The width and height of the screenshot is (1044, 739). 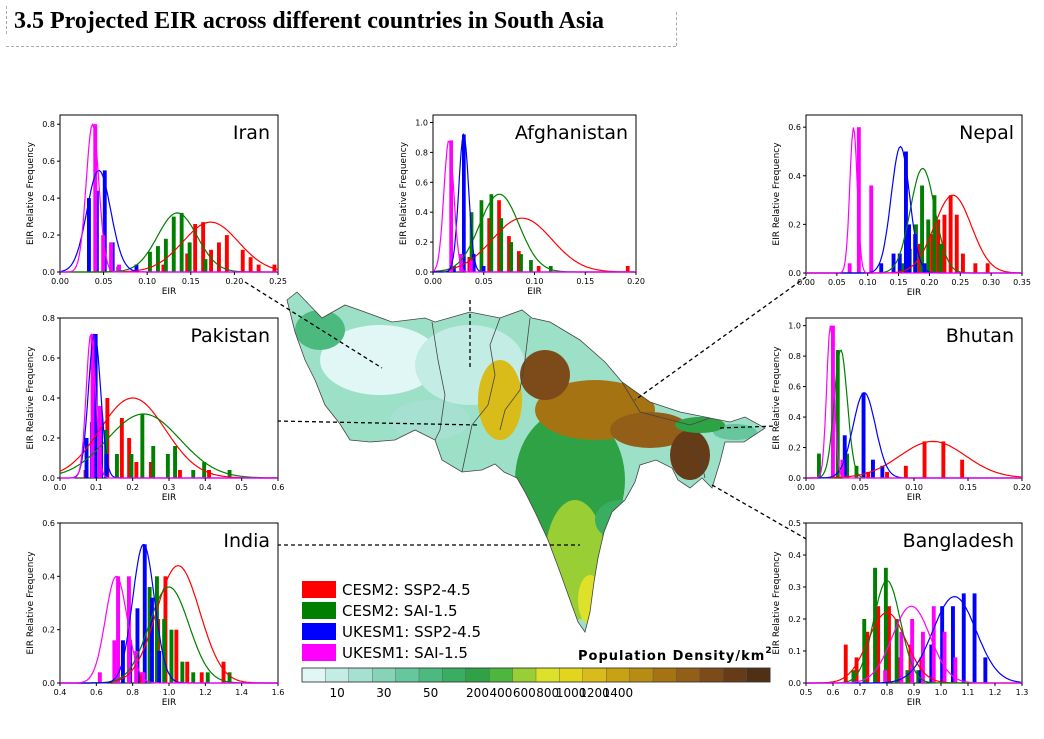 What do you see at coordinates (760, 512) in the screenshot?
I see `leader-bangladesh` at bounding box center [760, 512].